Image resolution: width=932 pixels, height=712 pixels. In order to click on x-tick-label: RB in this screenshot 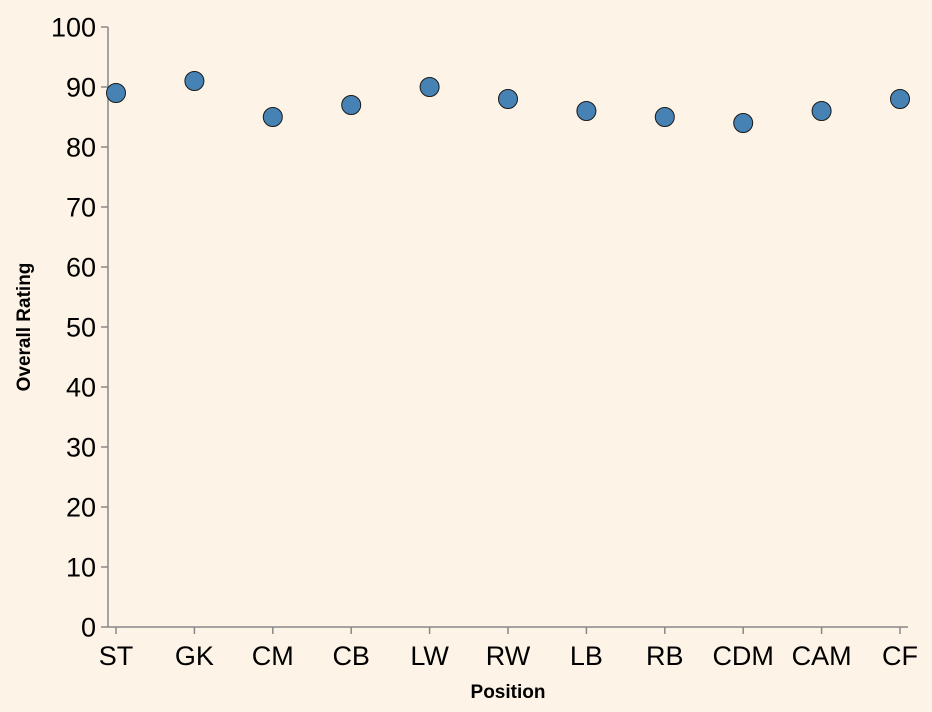, I will do `click(665, 656)`.